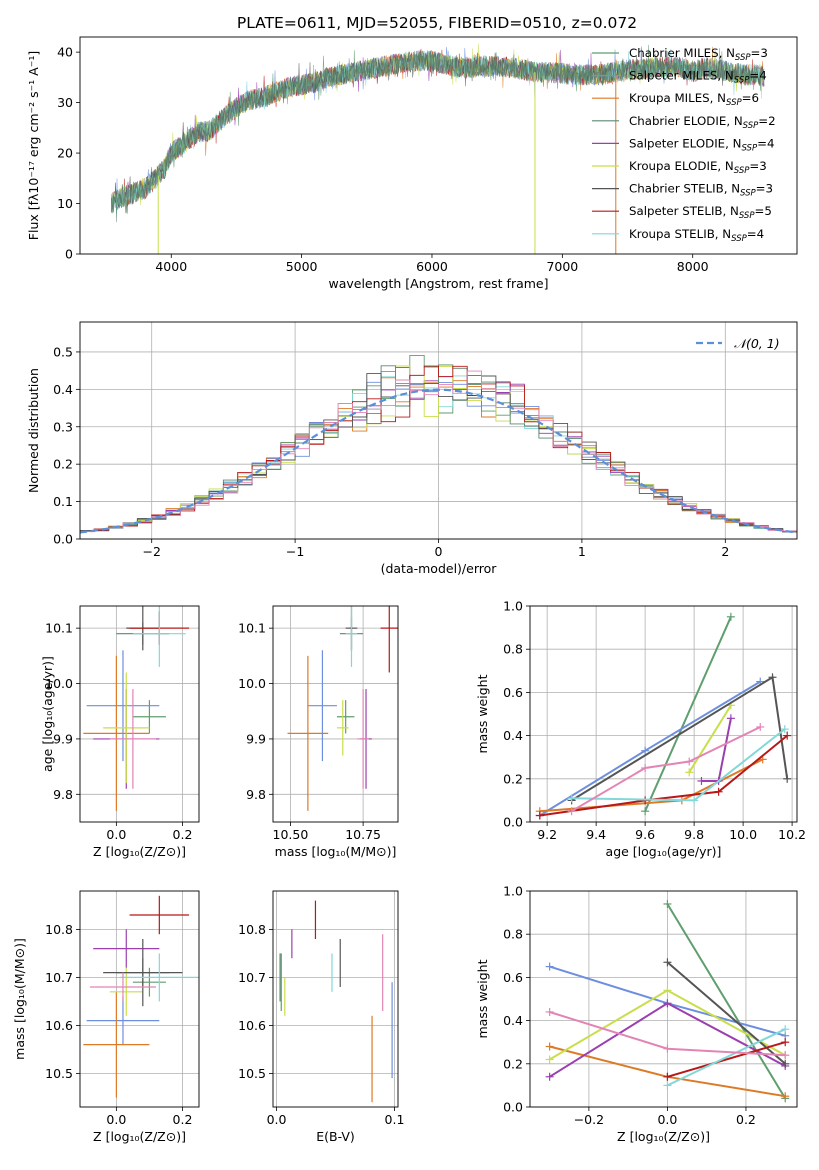 The image size is (819, 1170). What do you see at coordinates (69, 254) in the screenshot?
I see `y-tick-label: 0` at bounding box center [69, 254].